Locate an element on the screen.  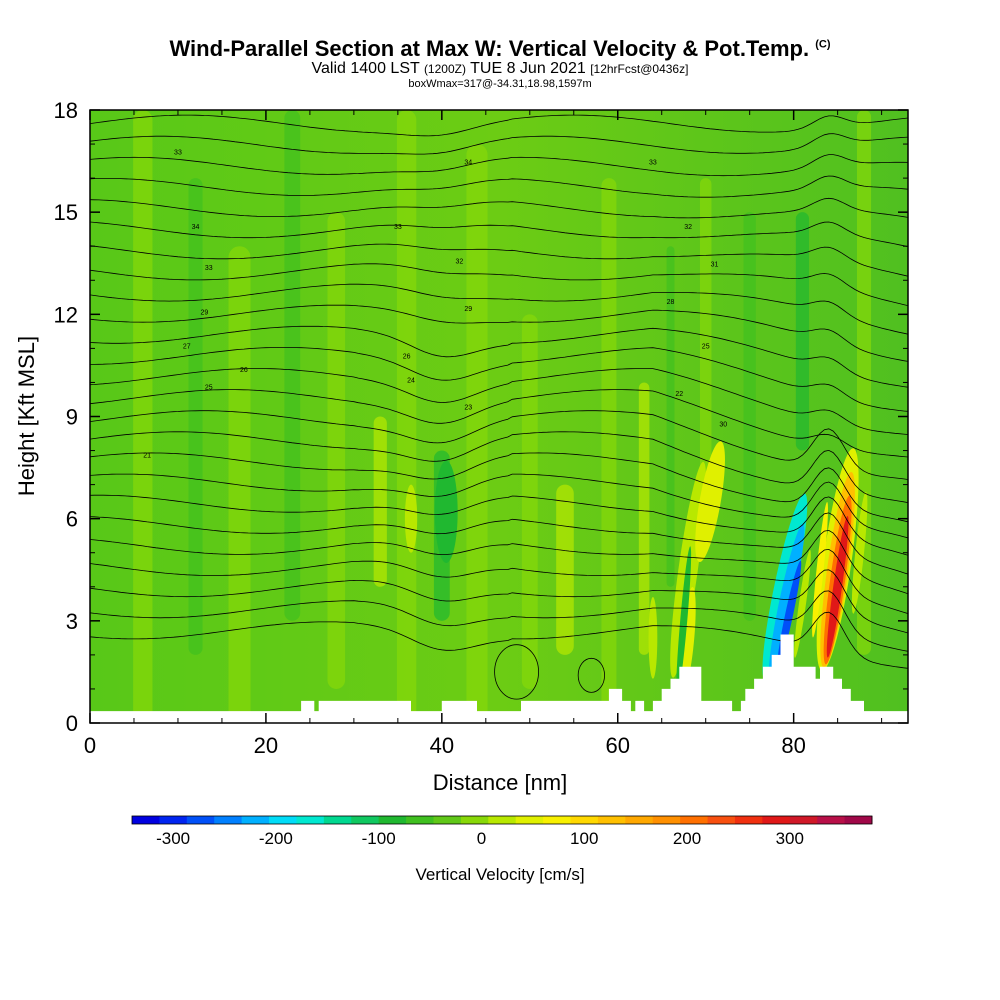
contour-label: 31 is located at coordinates (715, 265).